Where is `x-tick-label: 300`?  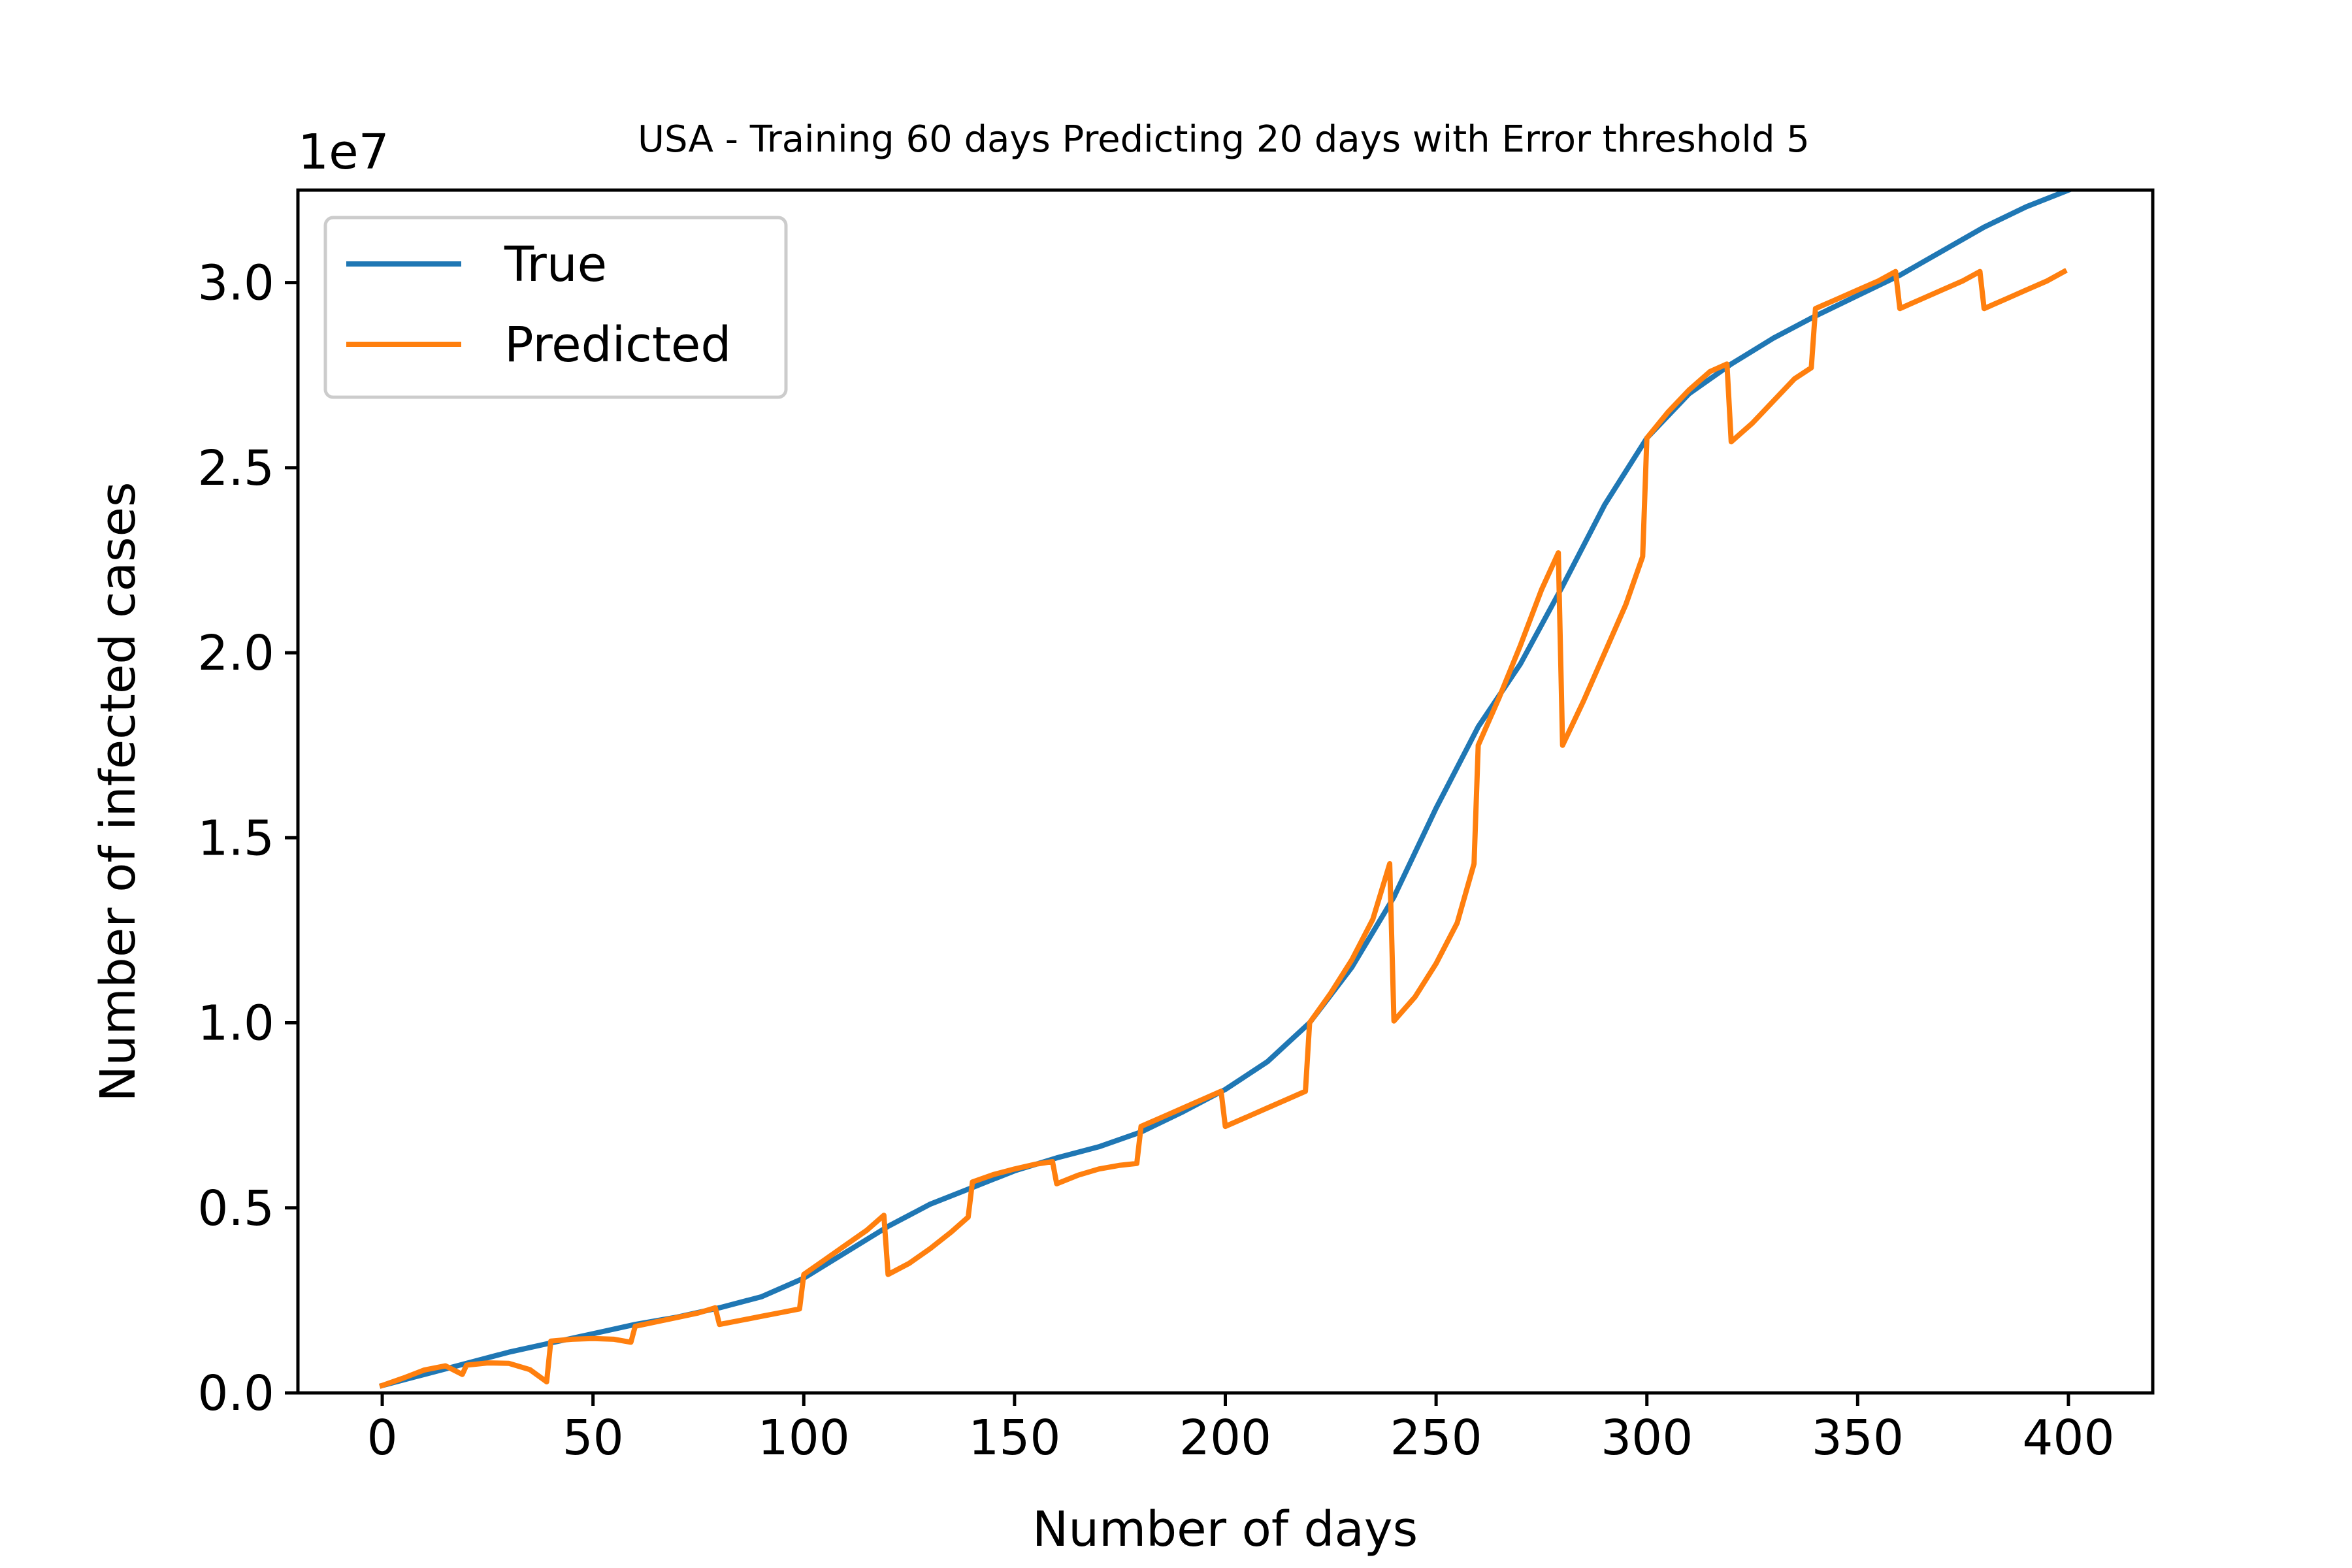 x-tick-label: 300 is located at coordinates (1647, 1438).